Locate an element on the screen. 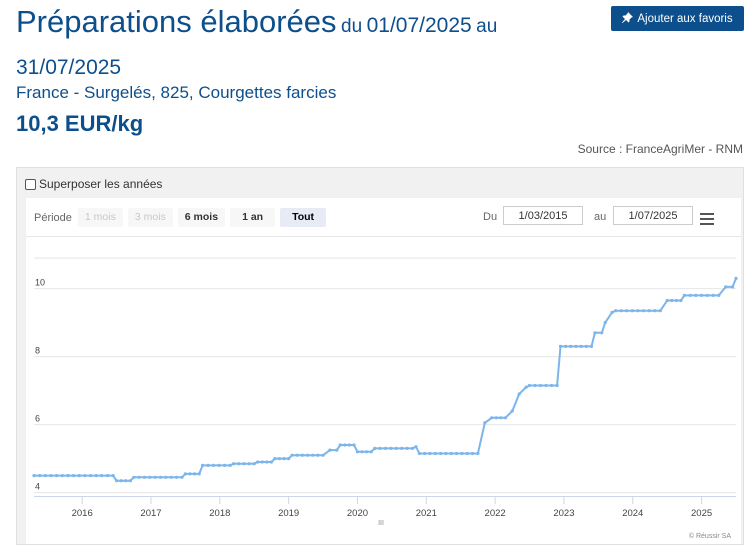 The width and height of the screenshot is (747, 545). x-tick-label: 2024 is located at coordinates (632, 513).